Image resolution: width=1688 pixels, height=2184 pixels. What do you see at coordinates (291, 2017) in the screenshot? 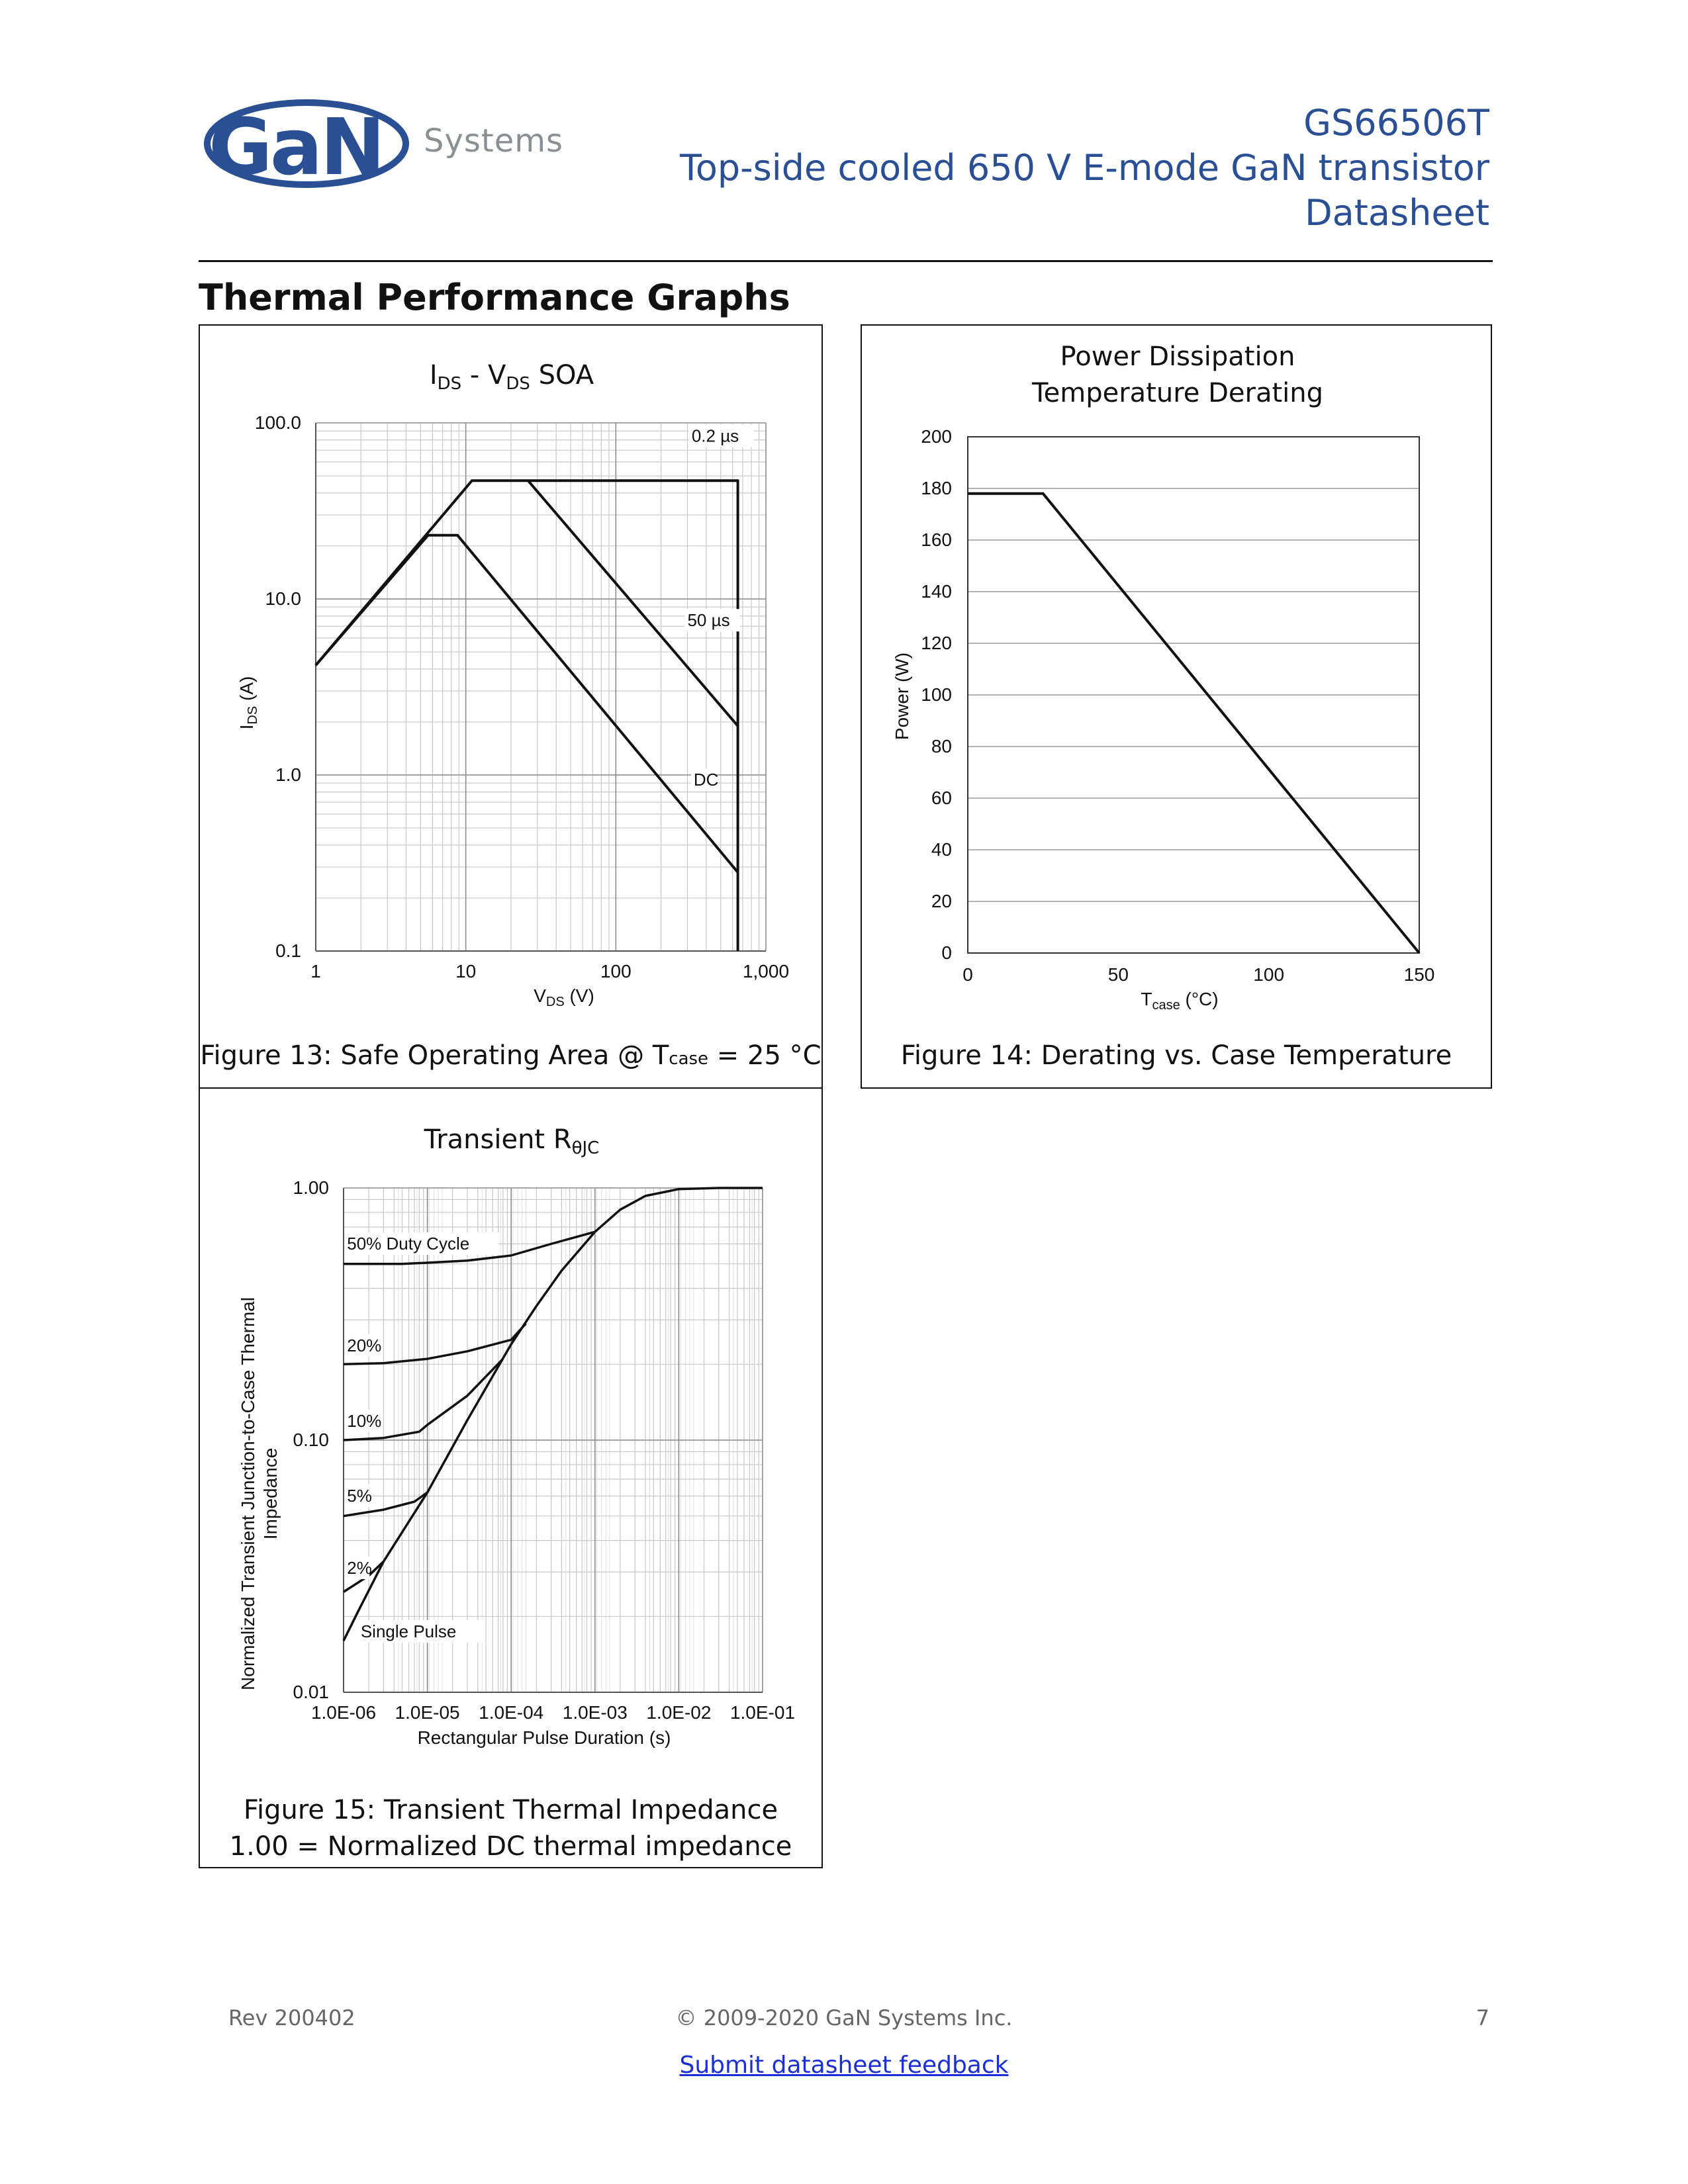
I see `footer-revision: Rev 200402` at bounding box center [291, 2017].